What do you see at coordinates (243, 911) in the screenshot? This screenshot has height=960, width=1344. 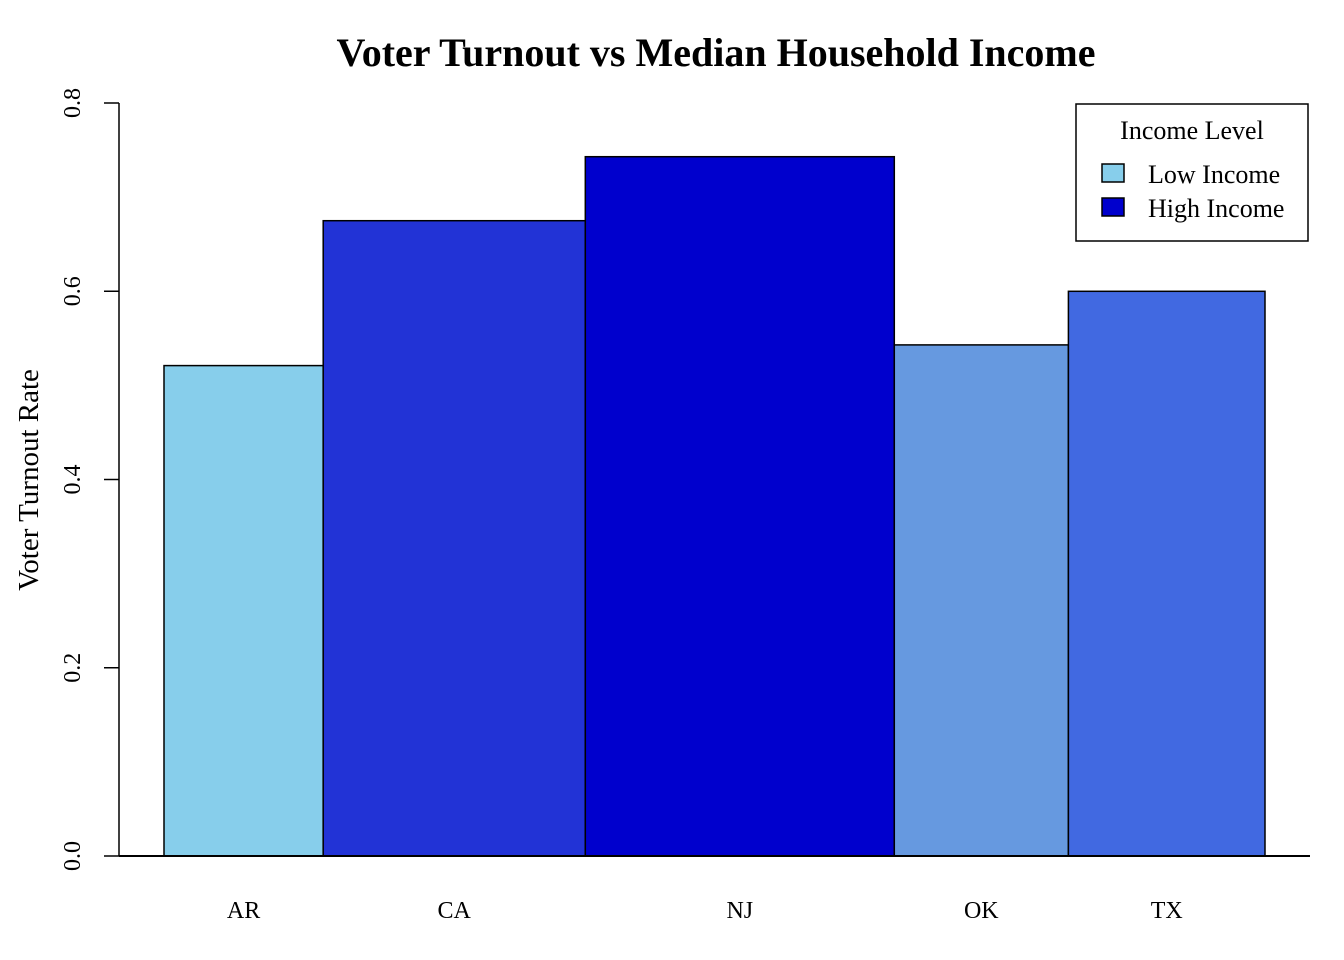 I see `x-tick-label-ar: AR` at bounding box center [243, 911].